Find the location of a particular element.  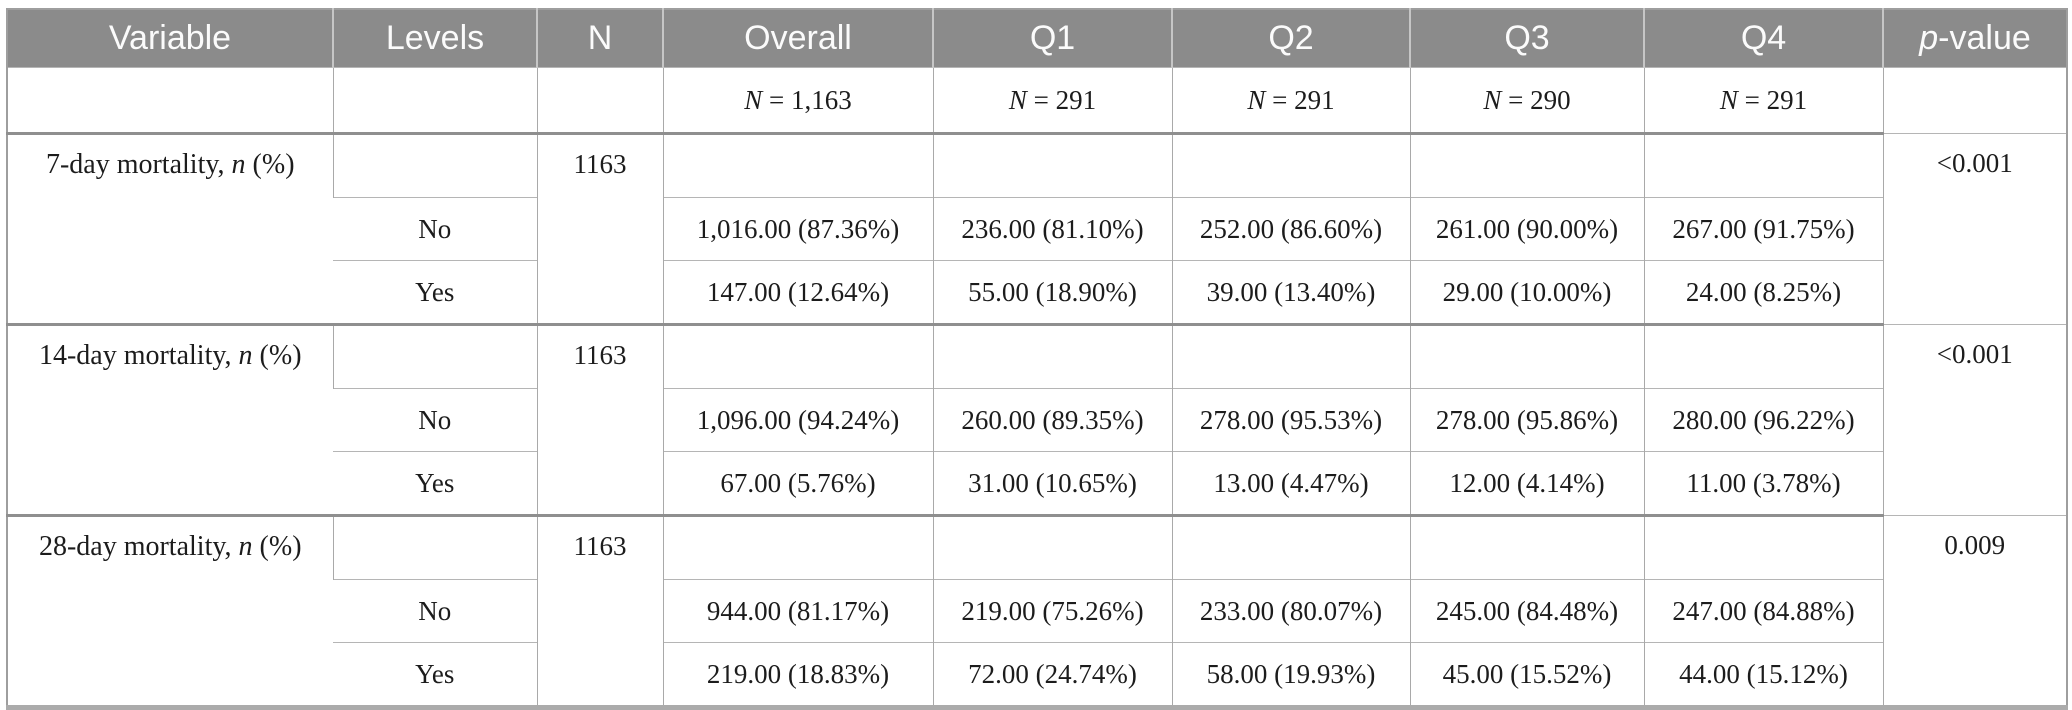

pvalue-italic: p is located at coordinates (1929, 38).